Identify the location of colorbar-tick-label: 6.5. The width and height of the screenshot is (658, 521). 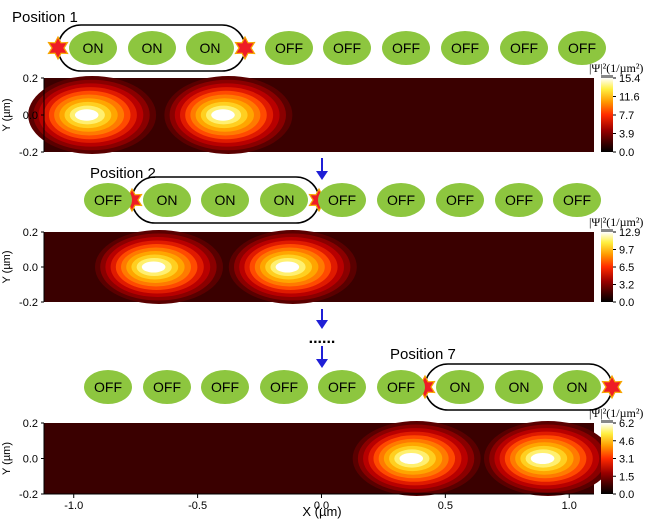
(626, 268).